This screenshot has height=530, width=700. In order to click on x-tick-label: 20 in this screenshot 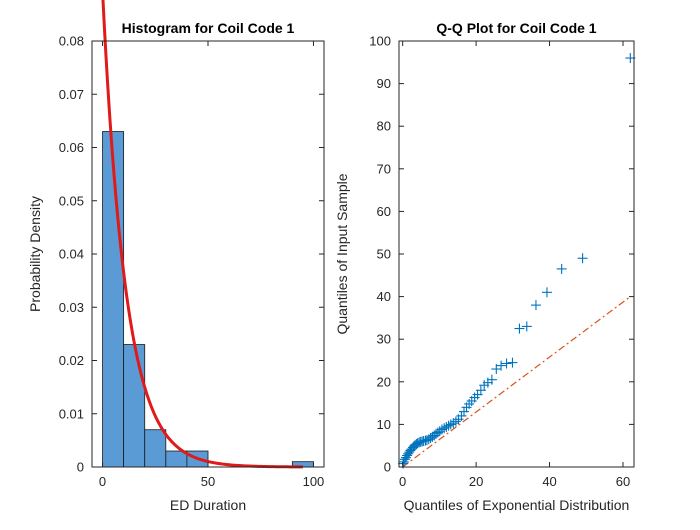, I will do `click(476, 481)`.